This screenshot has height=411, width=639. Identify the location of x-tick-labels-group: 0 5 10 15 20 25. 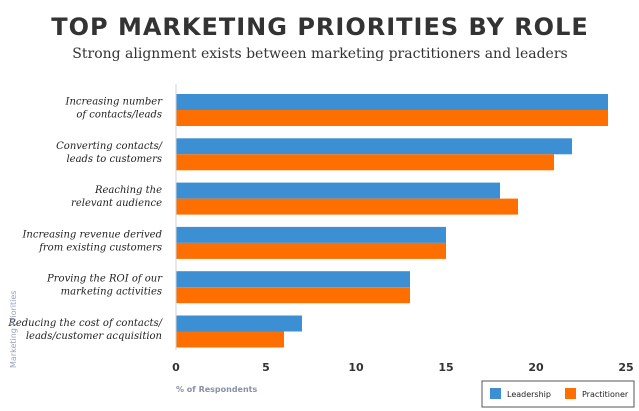
(402, 367).